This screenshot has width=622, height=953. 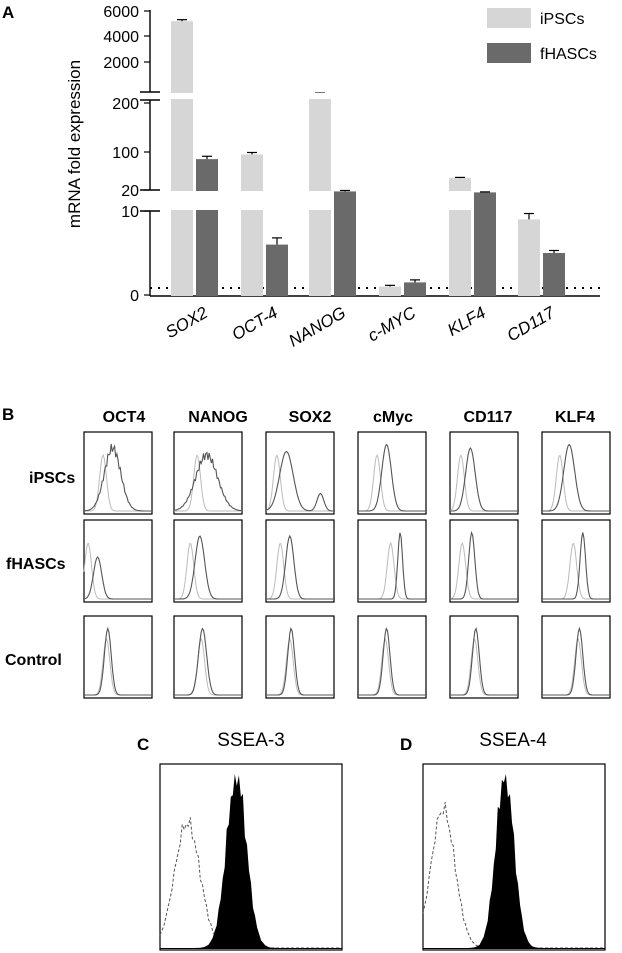 What do you see at coordinates (488, 417) in the screenshot?
I see `column-header: CD117` at bounding box center [488, 417].